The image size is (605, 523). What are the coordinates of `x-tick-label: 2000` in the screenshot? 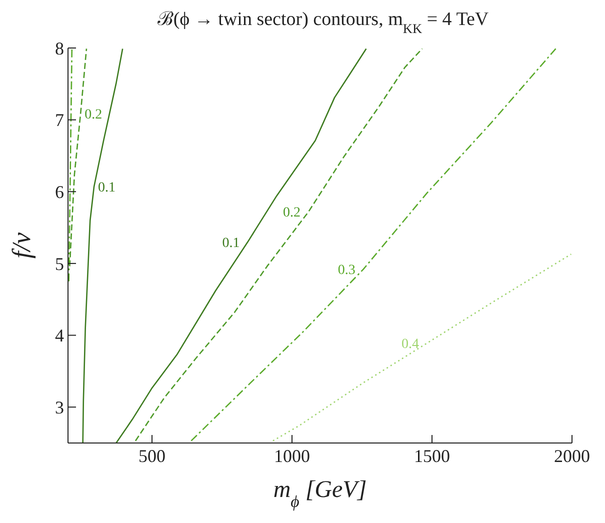 It's located at (572, 456).